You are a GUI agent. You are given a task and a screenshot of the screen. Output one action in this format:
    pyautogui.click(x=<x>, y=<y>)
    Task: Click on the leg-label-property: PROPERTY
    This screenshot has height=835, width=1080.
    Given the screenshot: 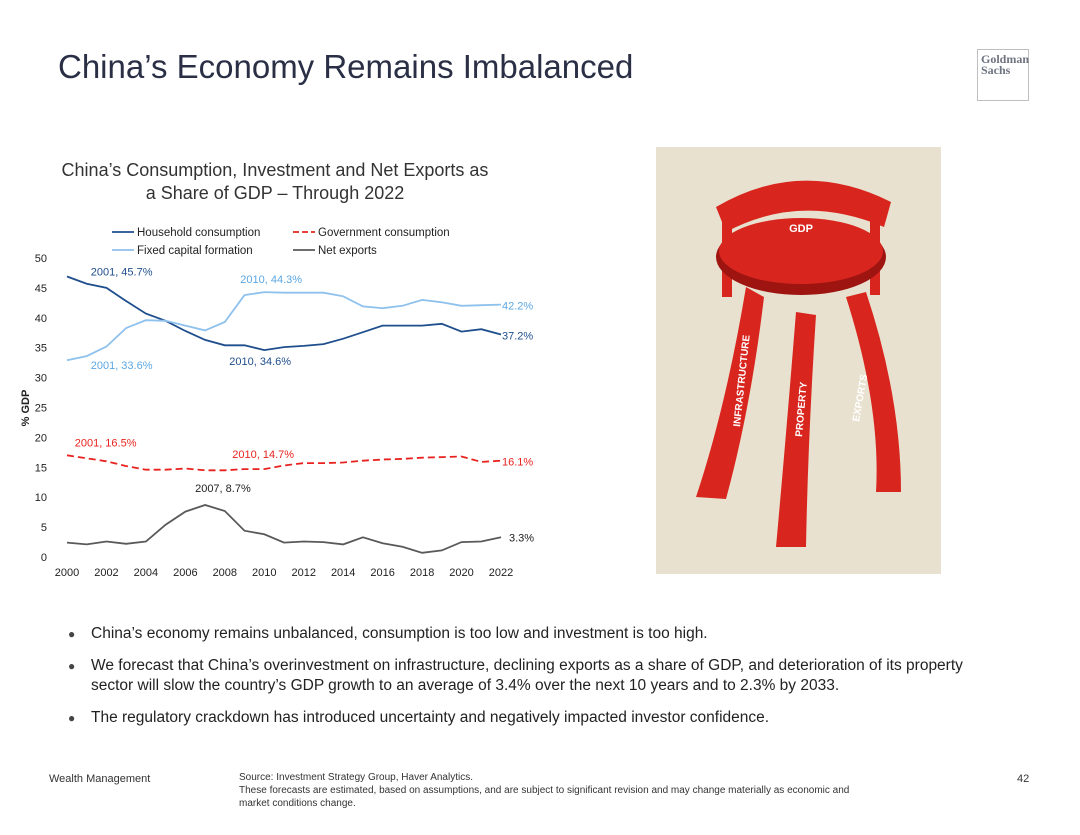 What is the action you would take?
    pyautogui.click(x=802, y=409)
    